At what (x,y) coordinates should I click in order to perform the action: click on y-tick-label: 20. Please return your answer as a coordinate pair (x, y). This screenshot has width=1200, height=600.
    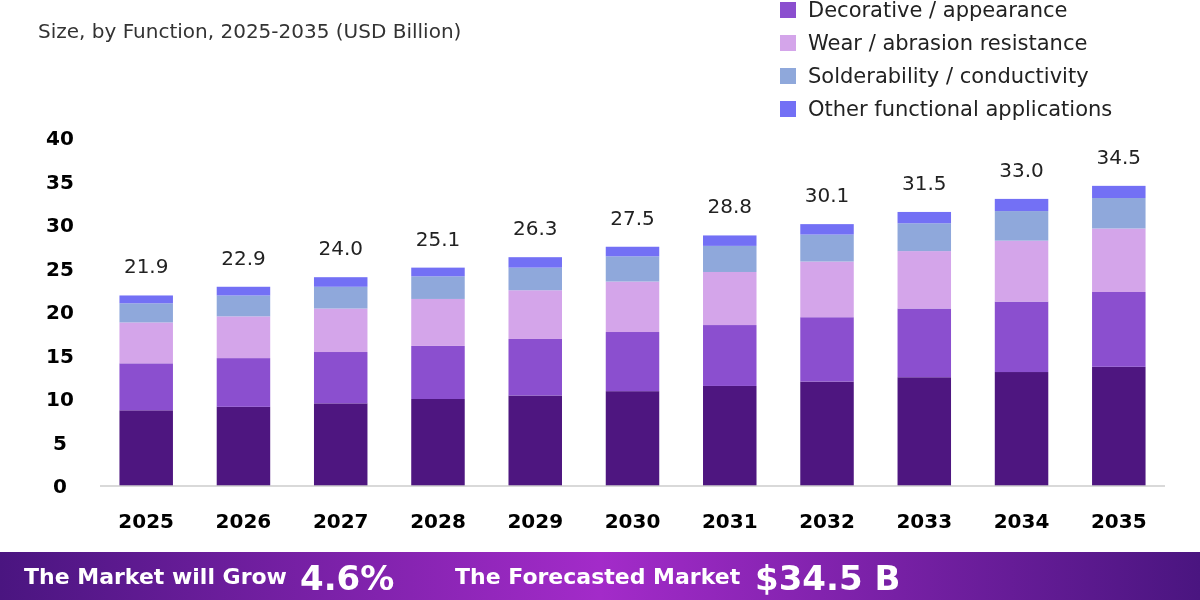
    Looking at the image, I should click on (60, 312).